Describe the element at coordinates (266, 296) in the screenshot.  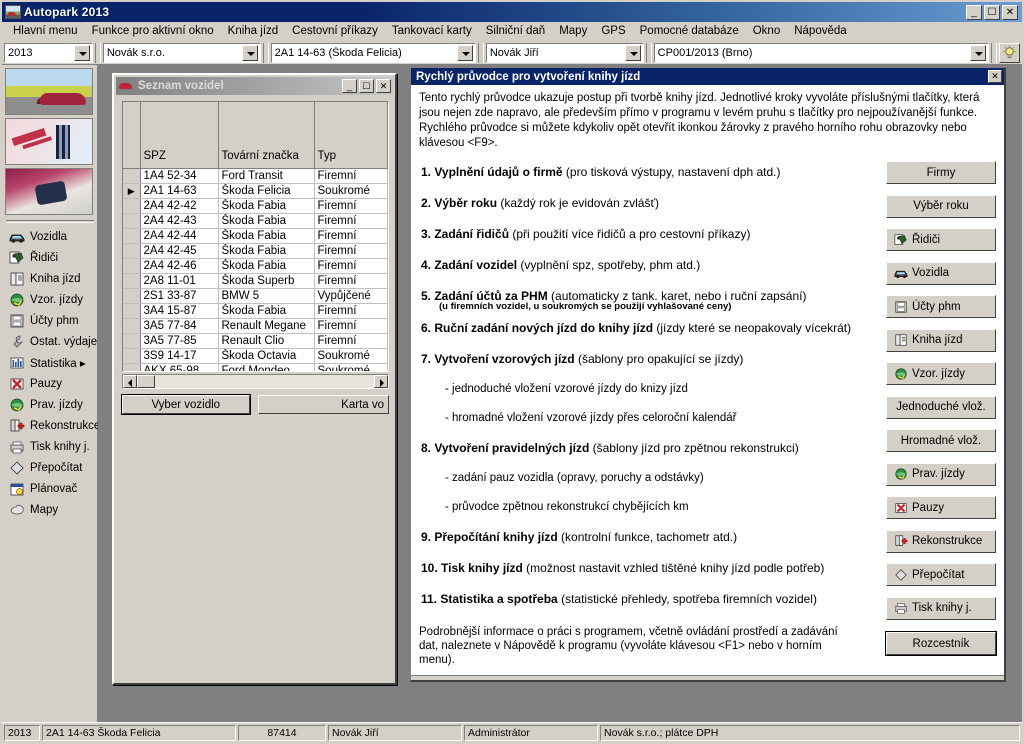
I see `cell-znacka: BMW 5` at that location.